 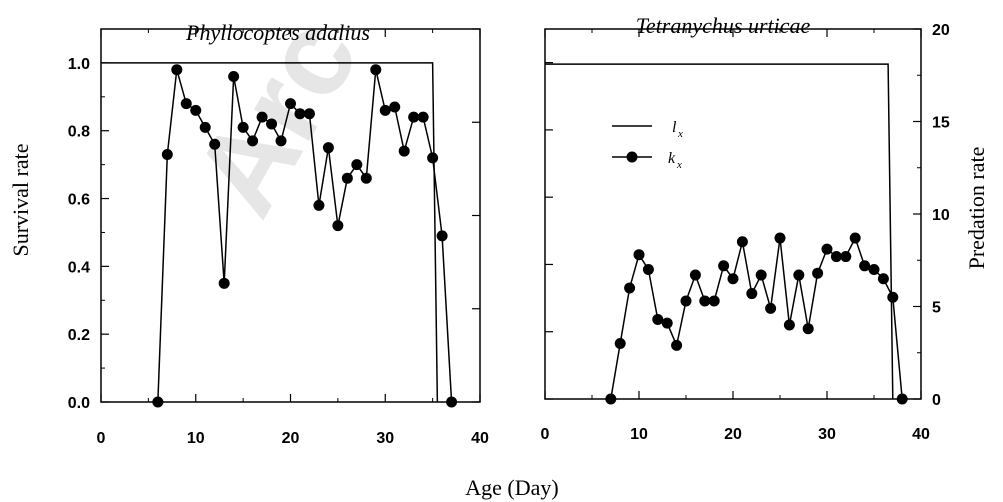 What do you see at coordinates (827, 434) in the screenshot?
I see `right-x-tick-label: 30` at bounding box center [827, 434].